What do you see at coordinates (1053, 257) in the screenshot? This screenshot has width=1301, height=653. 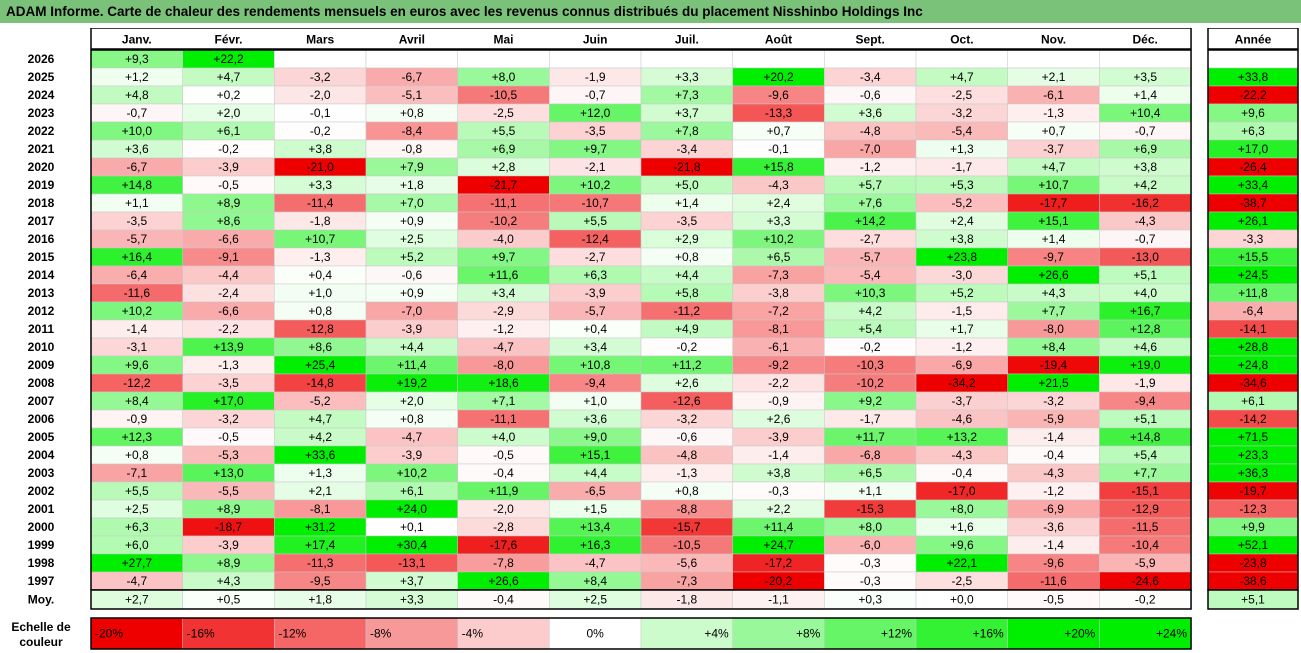 I see `cell-value: -9,7` at bounding box center [1053, 257].